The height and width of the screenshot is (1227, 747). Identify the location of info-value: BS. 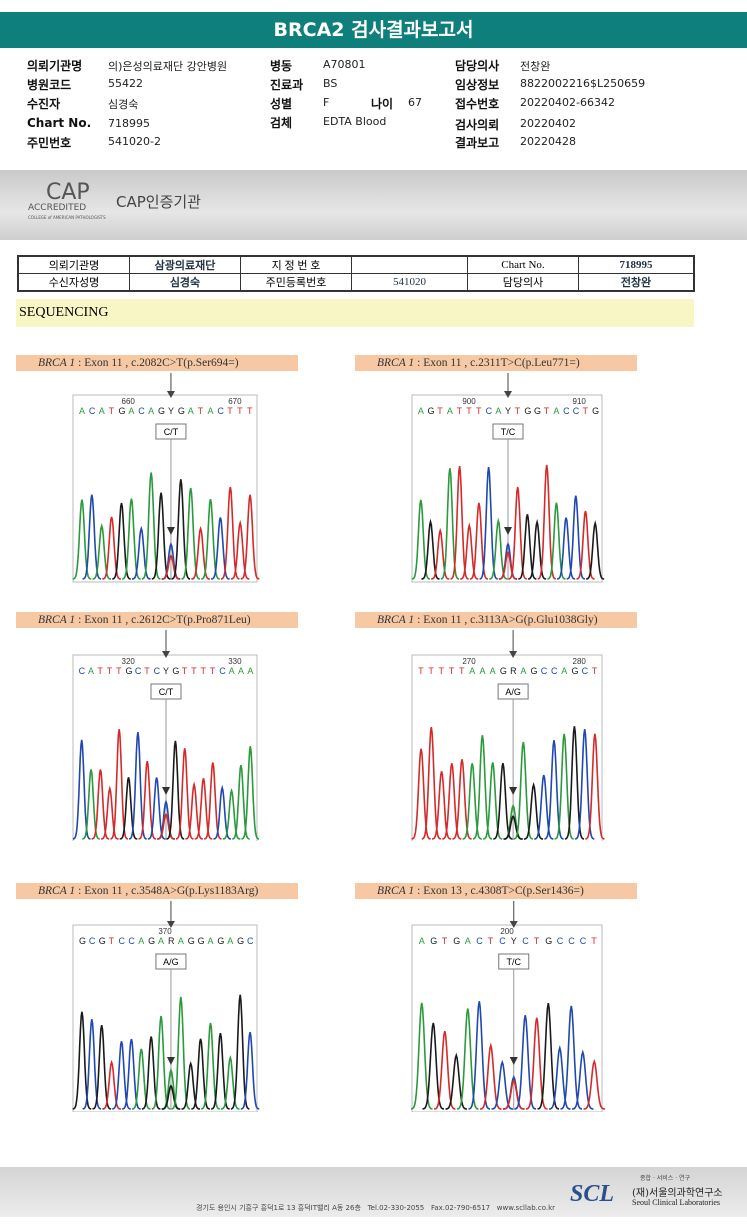
(330, 83).